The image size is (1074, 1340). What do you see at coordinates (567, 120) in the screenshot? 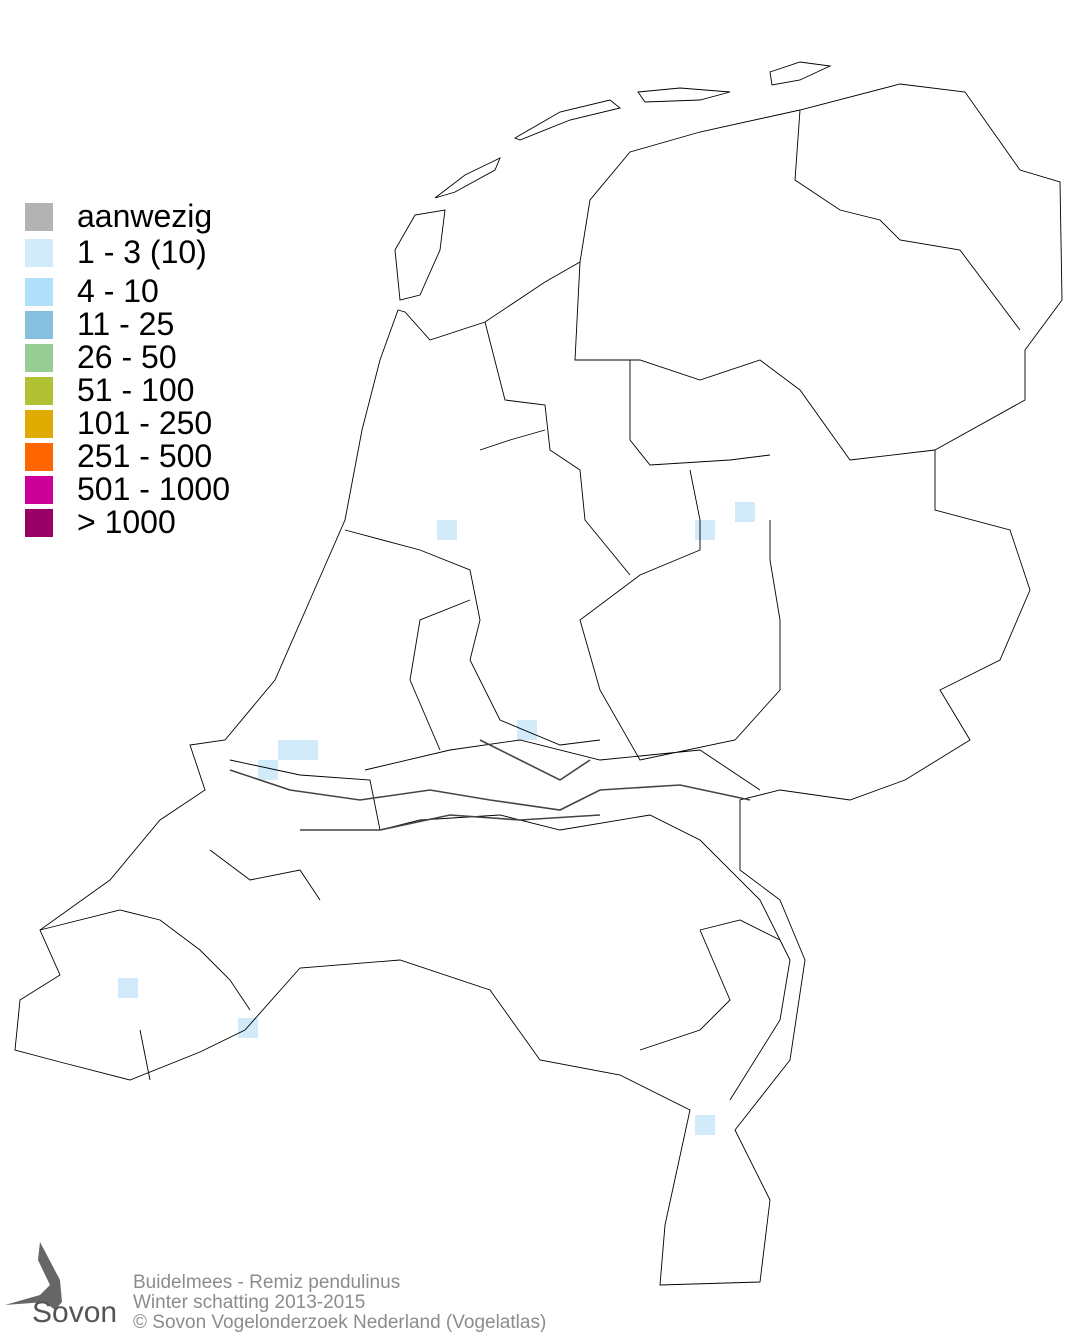
I see `wadden-terschelling` at bounding box center [567, 120].